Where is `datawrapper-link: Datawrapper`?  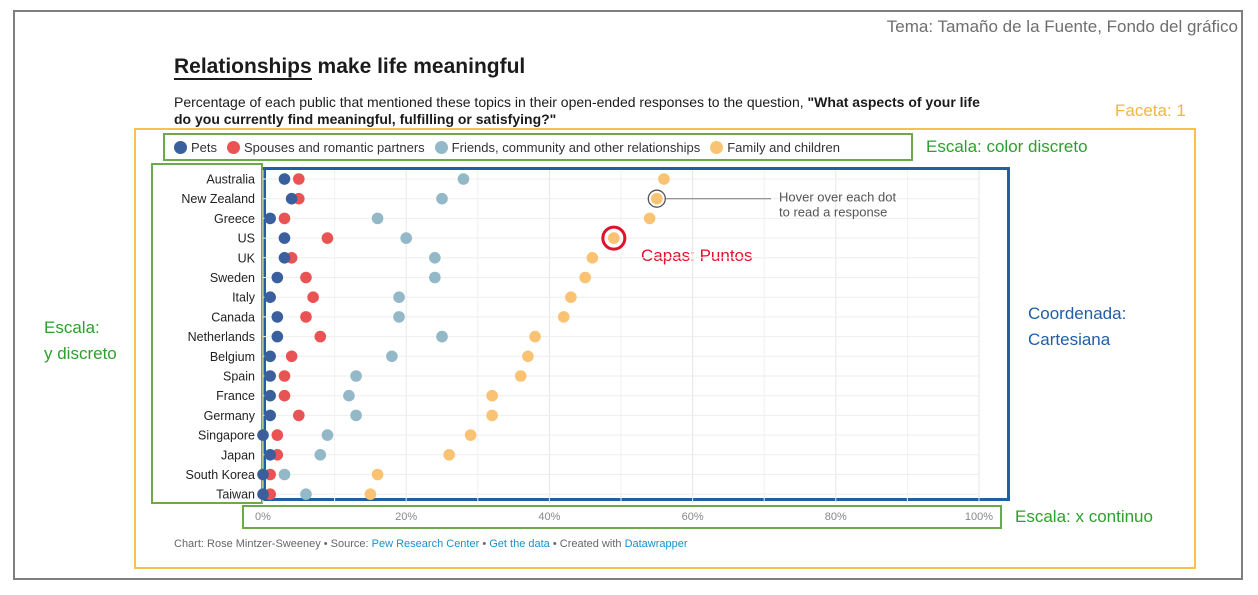
datawrapper-link: Datawrapper is located at coordinates (656, 544).